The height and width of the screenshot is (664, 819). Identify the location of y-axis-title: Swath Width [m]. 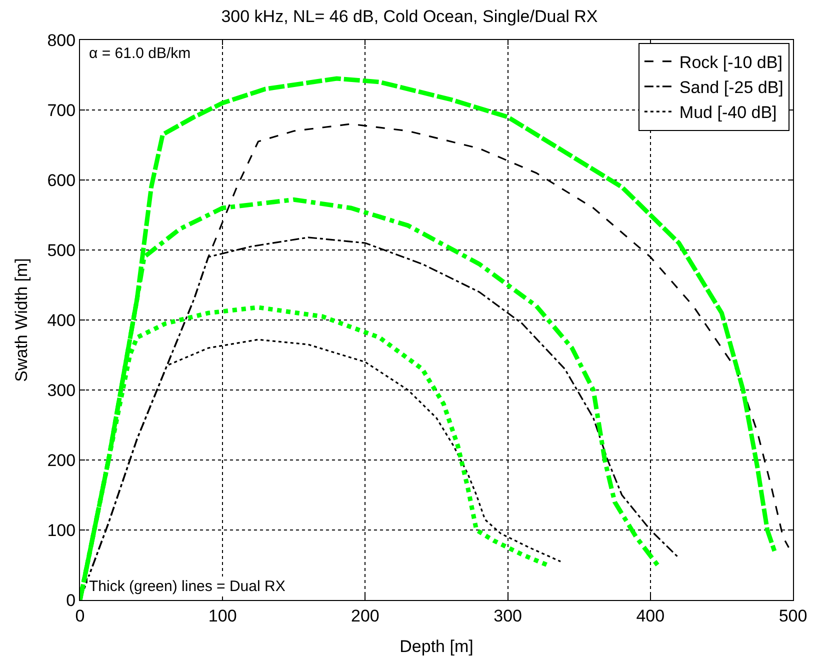
(21, 320).